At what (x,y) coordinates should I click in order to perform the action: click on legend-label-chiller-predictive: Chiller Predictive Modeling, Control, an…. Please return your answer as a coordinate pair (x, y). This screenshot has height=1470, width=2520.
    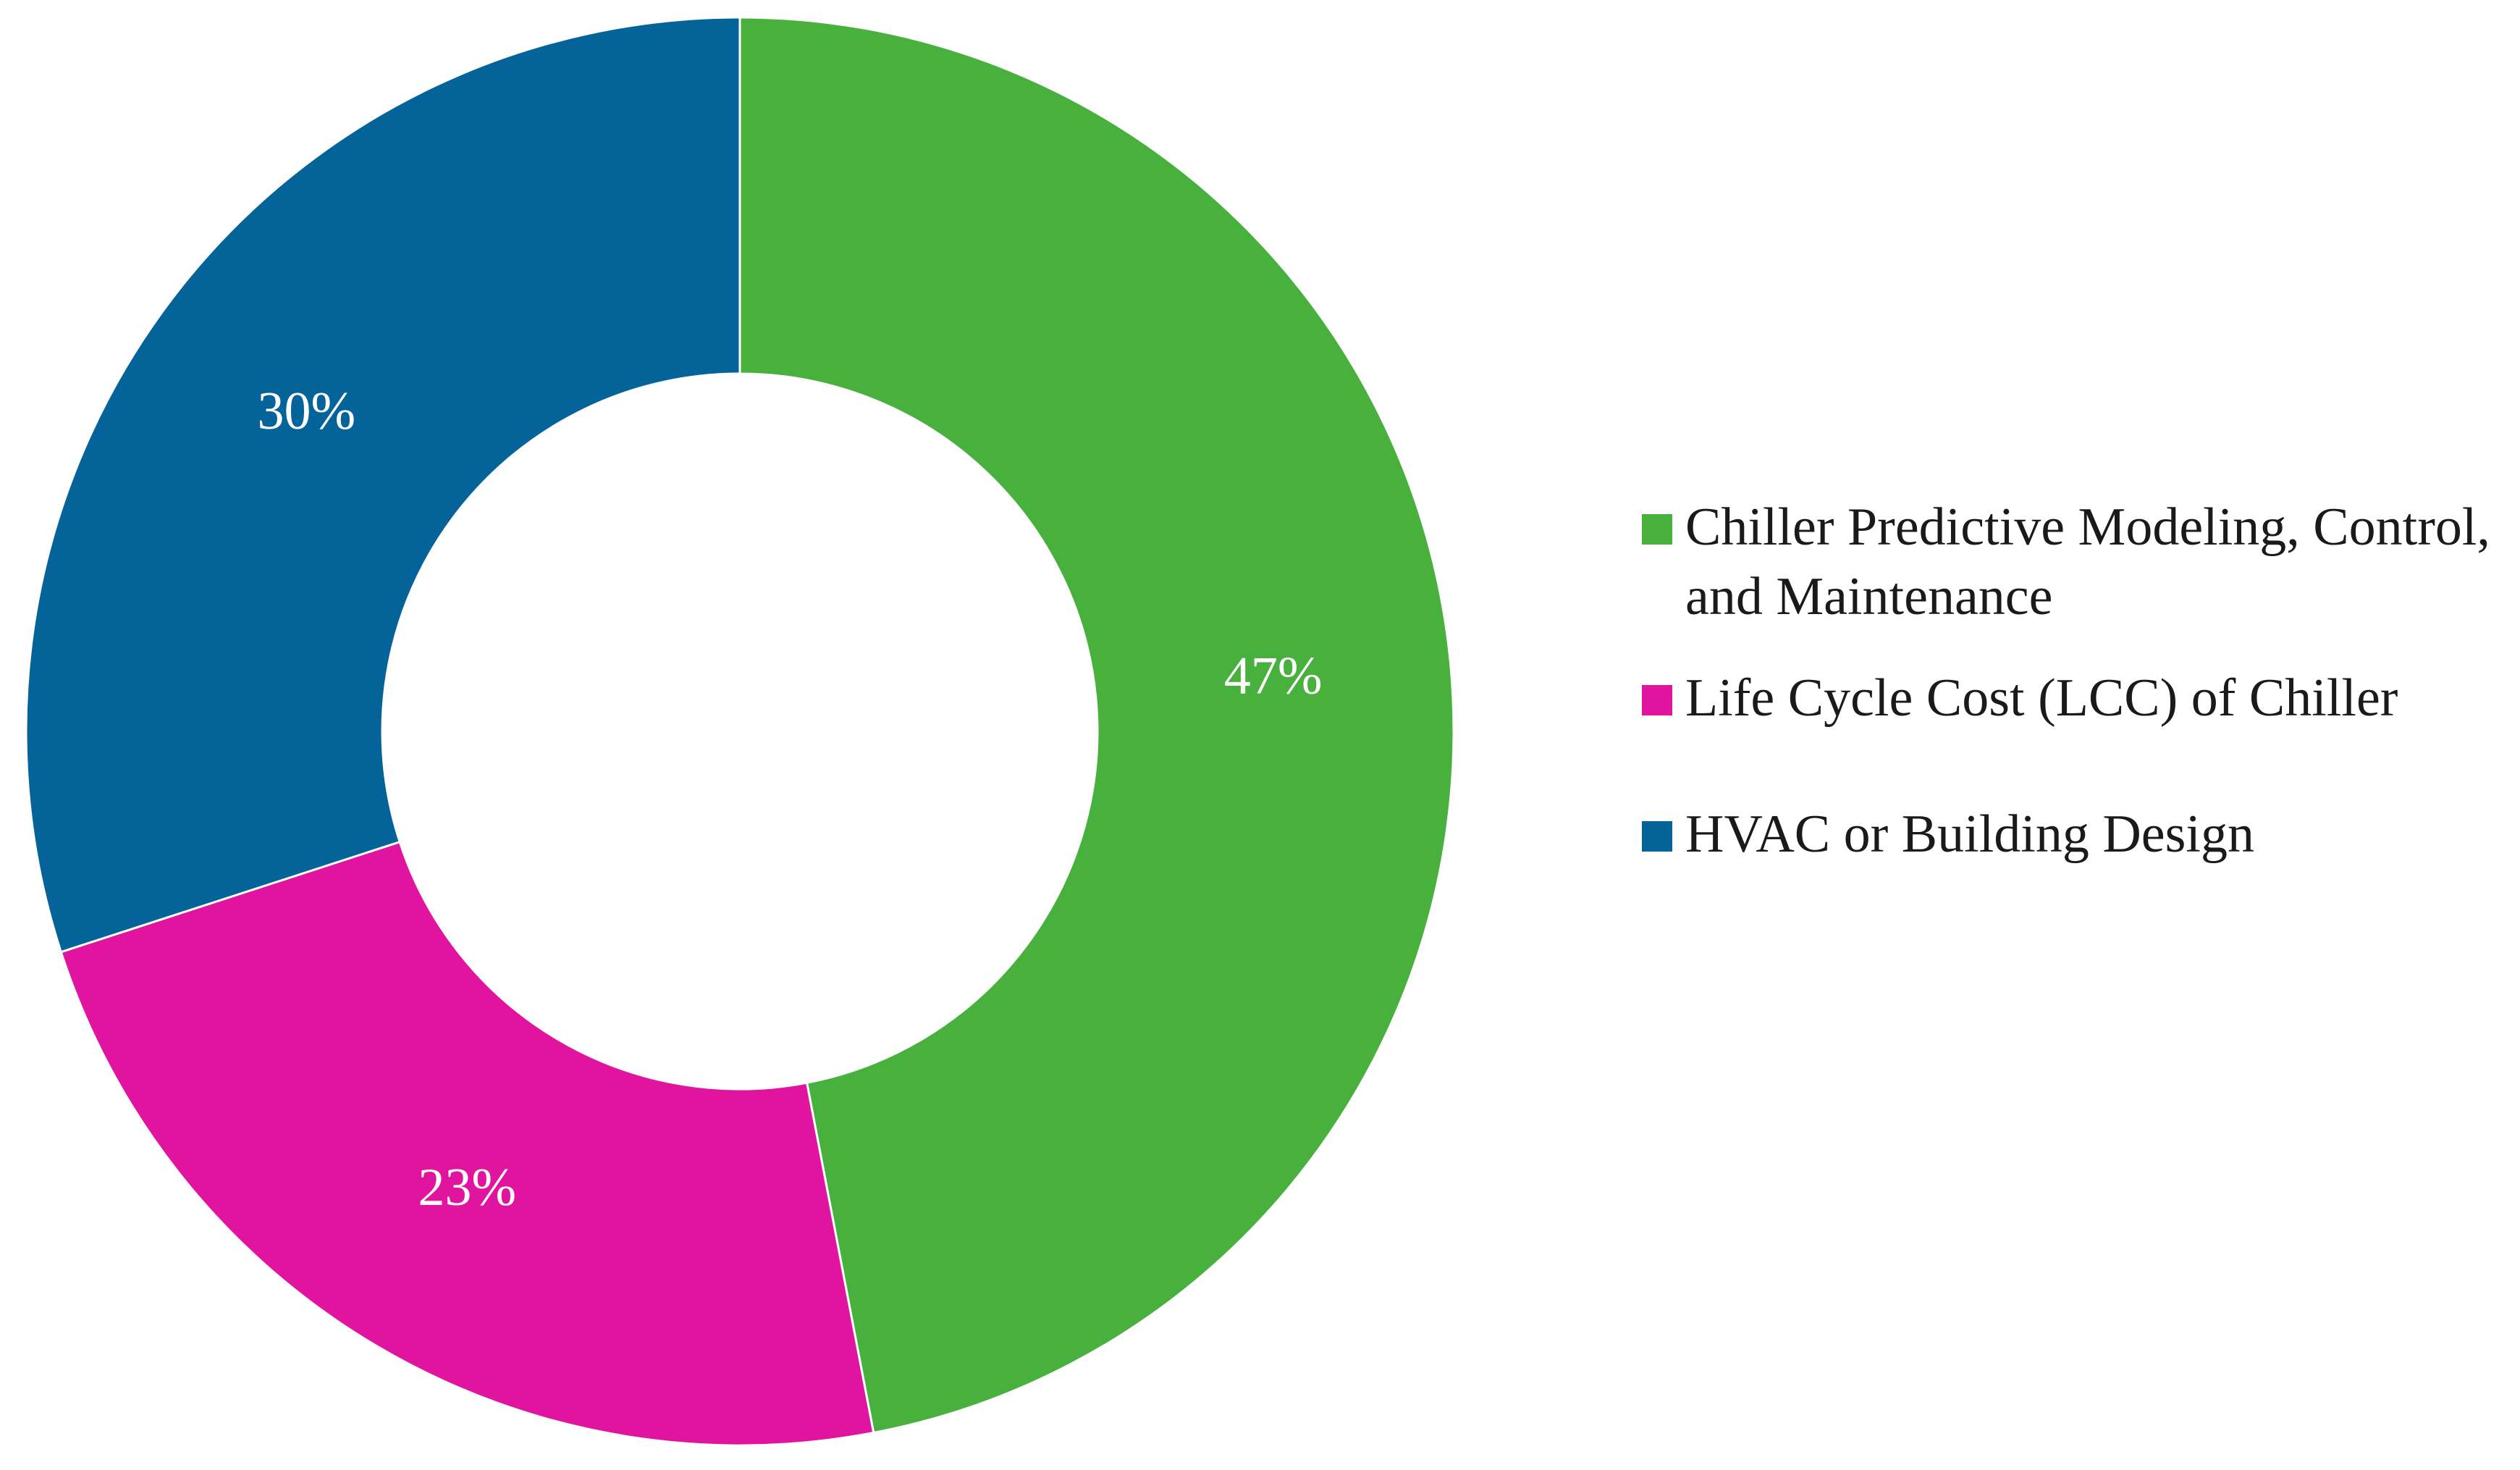
    Looking at the image, I should click on (2087, 561).